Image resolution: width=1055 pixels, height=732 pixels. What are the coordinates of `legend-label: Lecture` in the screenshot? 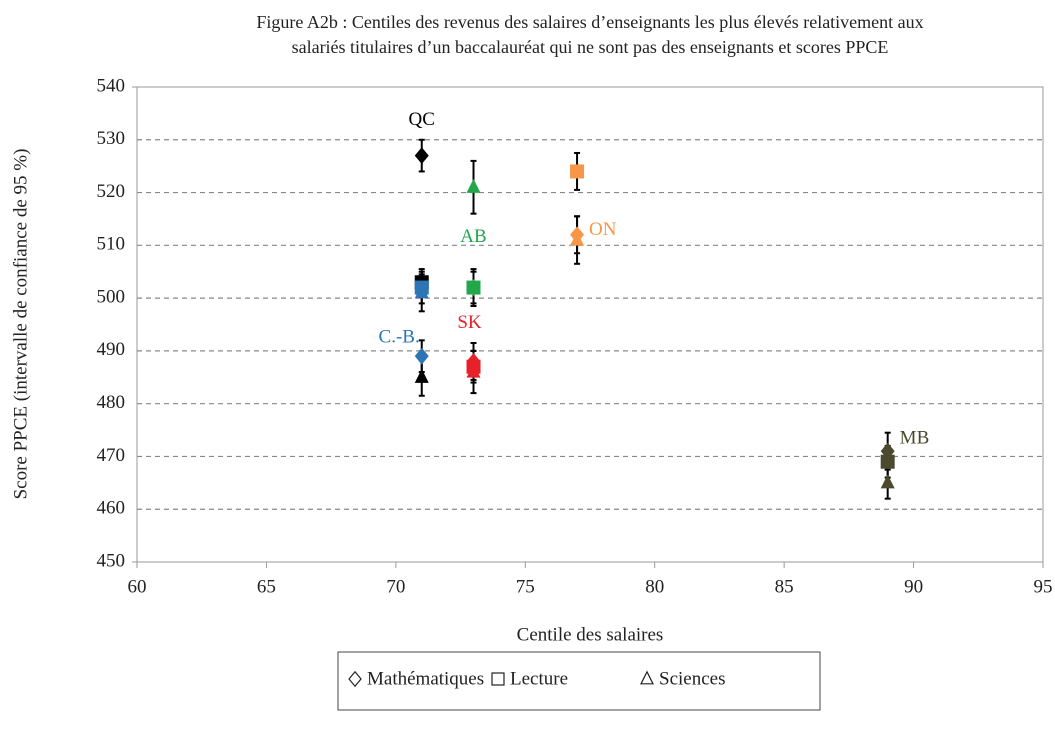 It's located at (539, 678).